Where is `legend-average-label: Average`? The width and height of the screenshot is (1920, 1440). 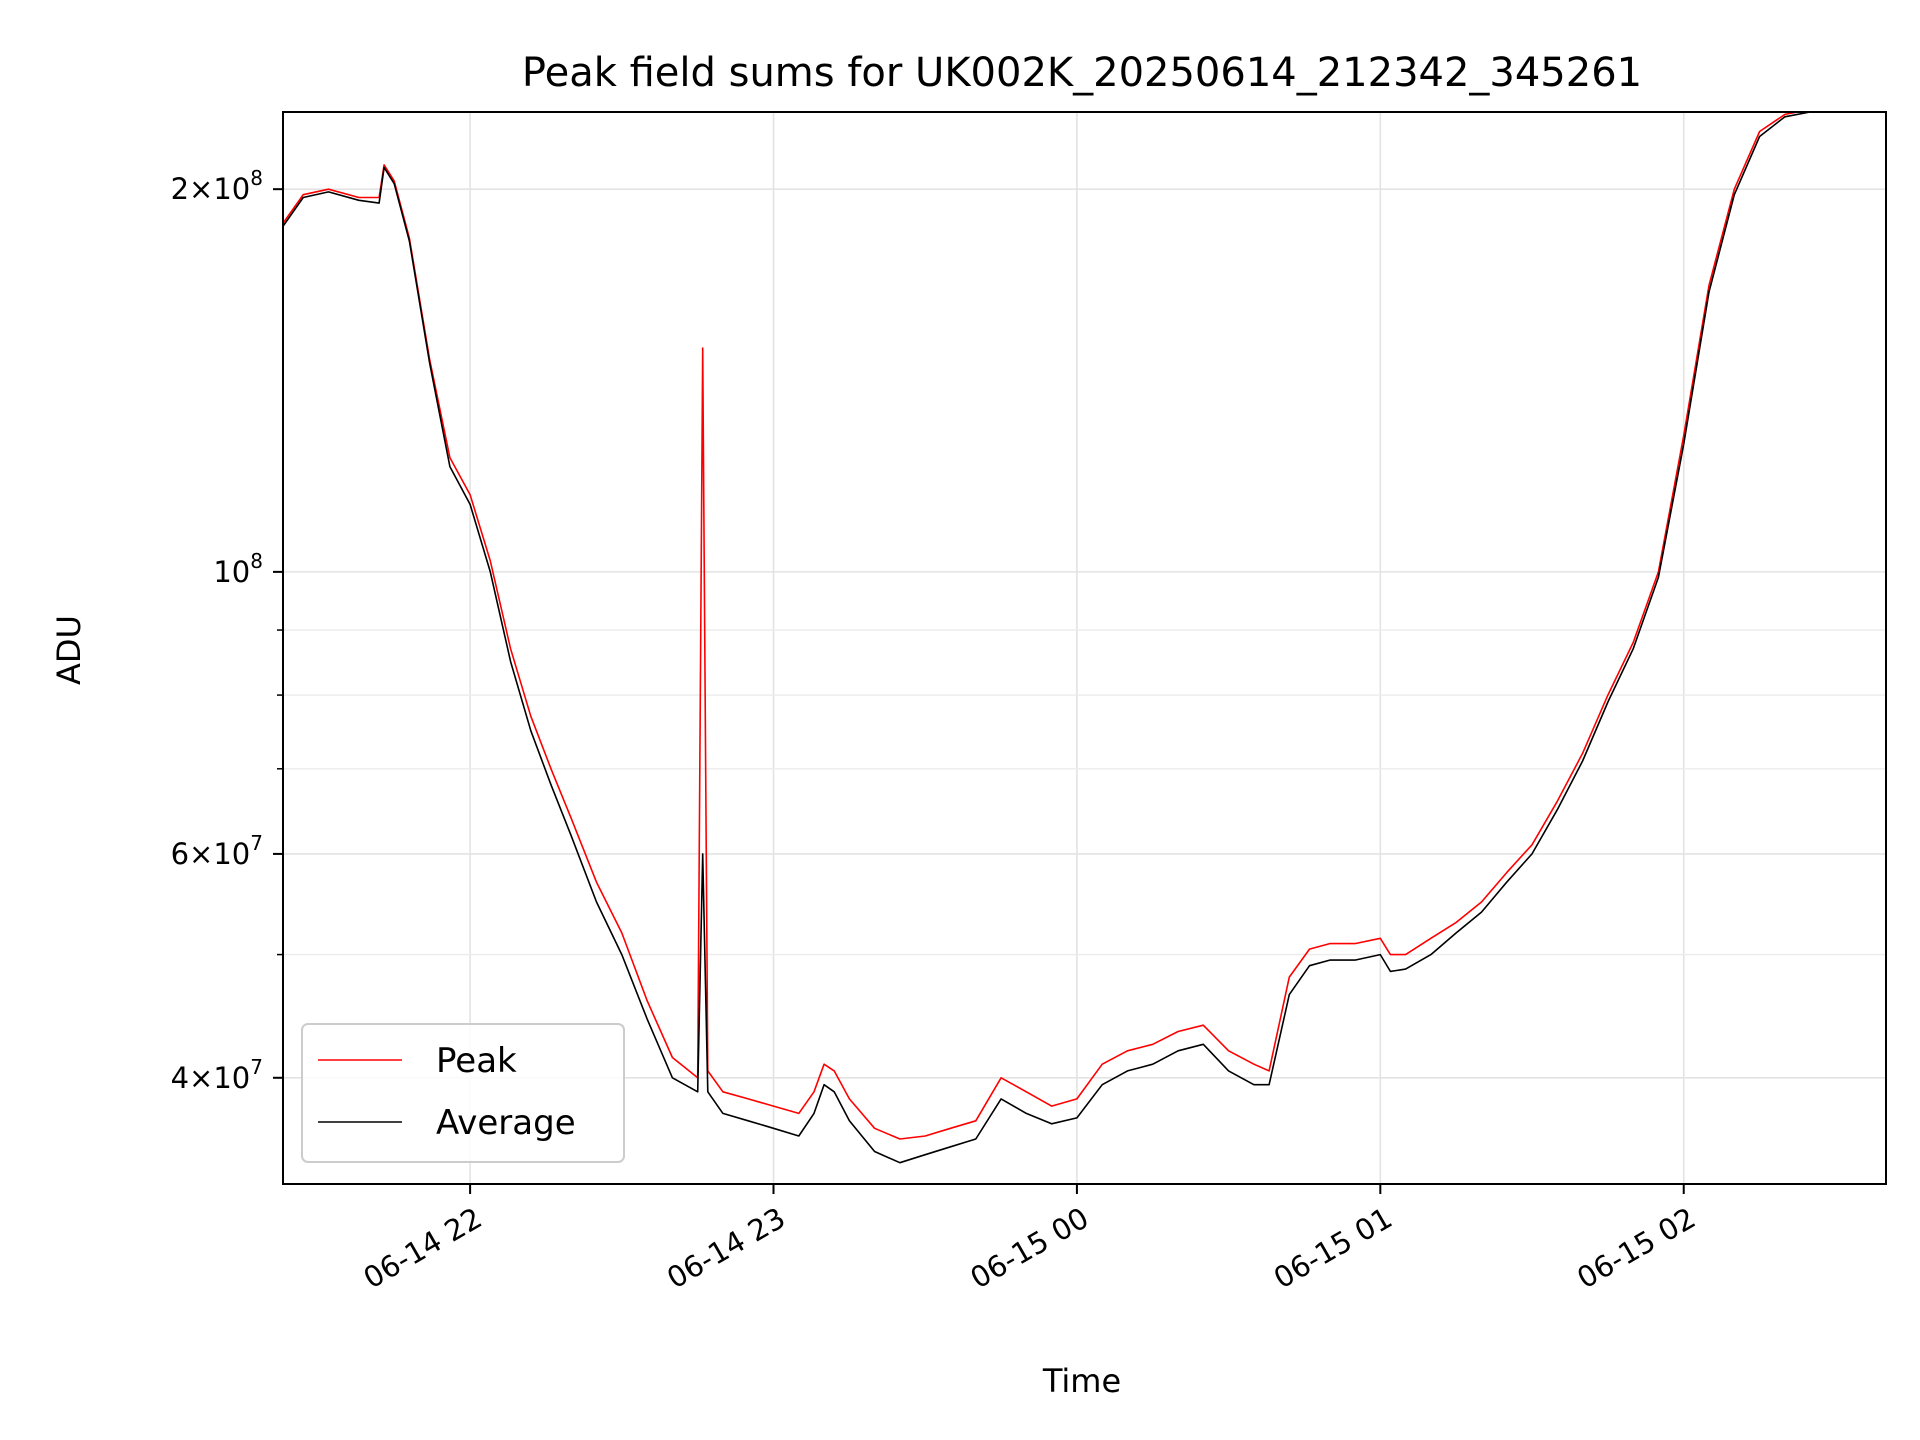
legend-average-label: Average is located at coordinates (506, 1123).